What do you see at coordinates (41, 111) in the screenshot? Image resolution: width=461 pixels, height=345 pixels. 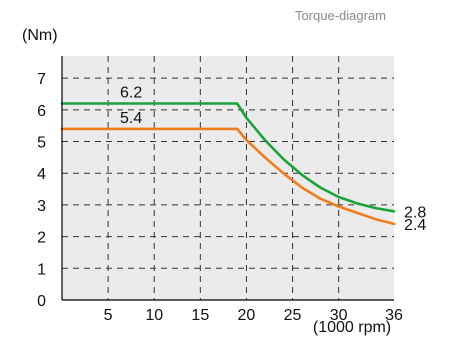 I see `y-tick-label-6: 6` at bounding box center [41, 111].